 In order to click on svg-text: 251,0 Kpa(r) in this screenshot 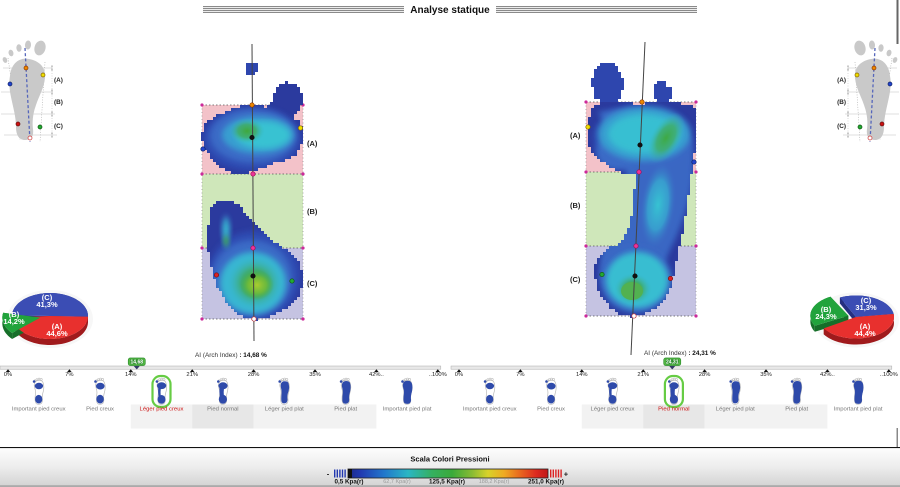, I will do `click(546, 482)`.